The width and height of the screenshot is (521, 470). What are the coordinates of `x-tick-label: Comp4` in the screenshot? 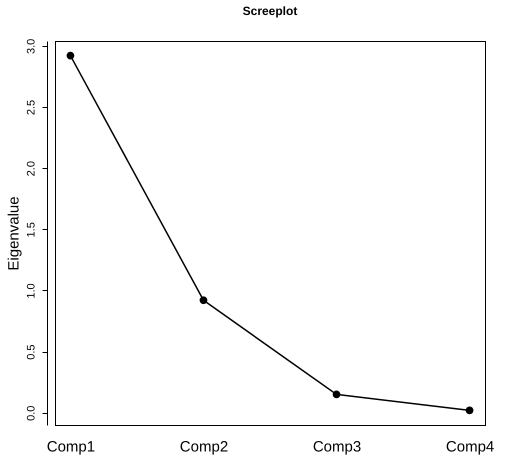 It's located at (470, 447).